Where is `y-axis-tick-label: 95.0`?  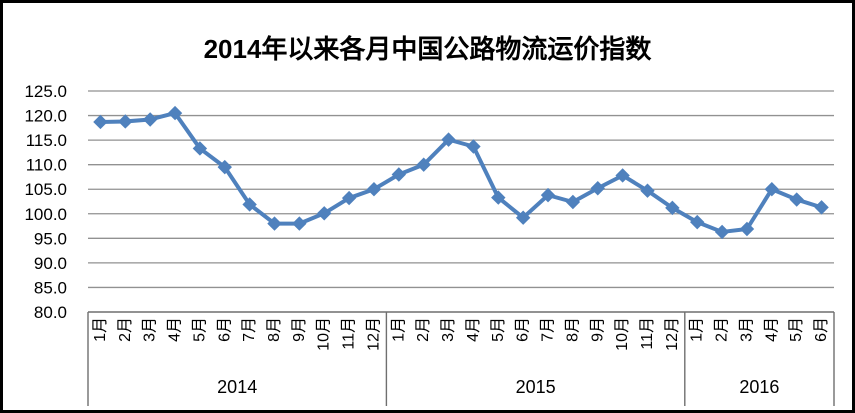
y-axis-tick-label: 95.0 is located at coordinates (50, 238).